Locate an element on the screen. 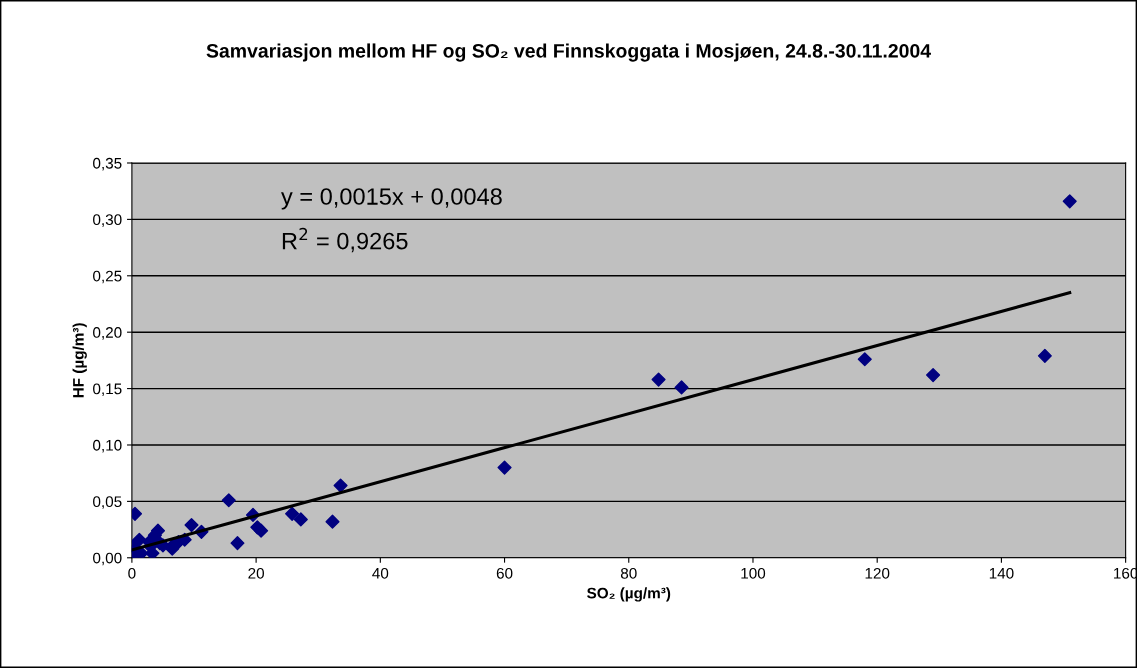 This screenshot has width=1137, height=668. x-tick-label: 40 is located at coordinates (380, 573).